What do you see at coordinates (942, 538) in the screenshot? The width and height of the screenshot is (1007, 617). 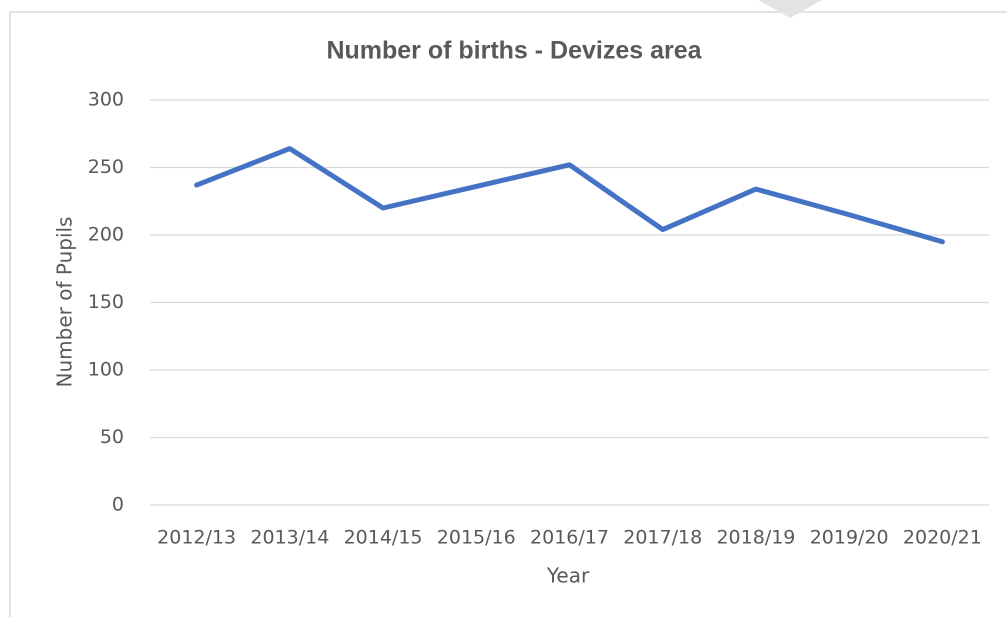 I see `x-tick-label: 2020/21` at bounding box center [942, 538].